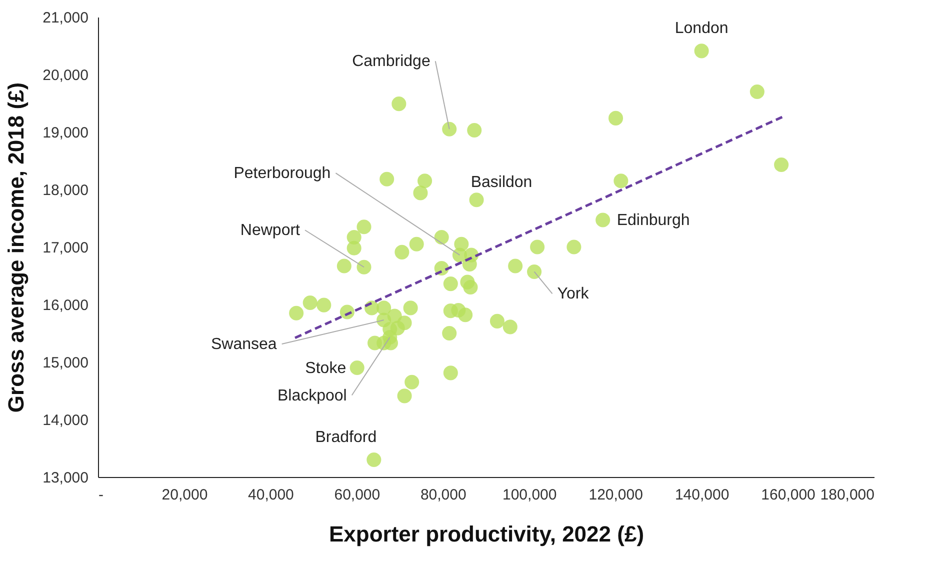 Image resolution: width=940 pixels, height=562 pixels. Describe the element at coordinates (443, 495) in the screenshot. I see `x-tick-label: 80,000` at that location.